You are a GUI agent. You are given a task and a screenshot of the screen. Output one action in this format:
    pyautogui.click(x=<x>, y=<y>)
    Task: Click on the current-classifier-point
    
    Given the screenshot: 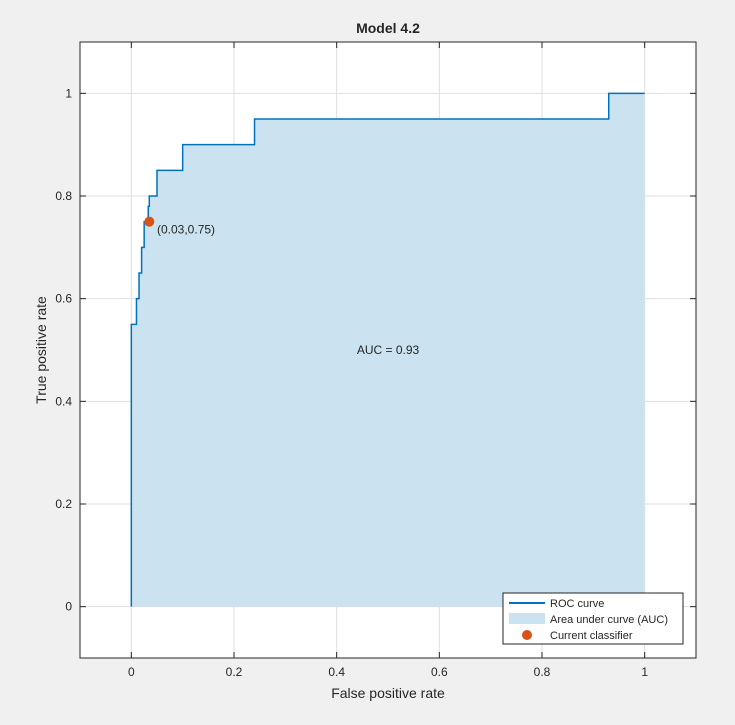 What is the action you would take?
    pyautogui.click(x=149, y=221)
    